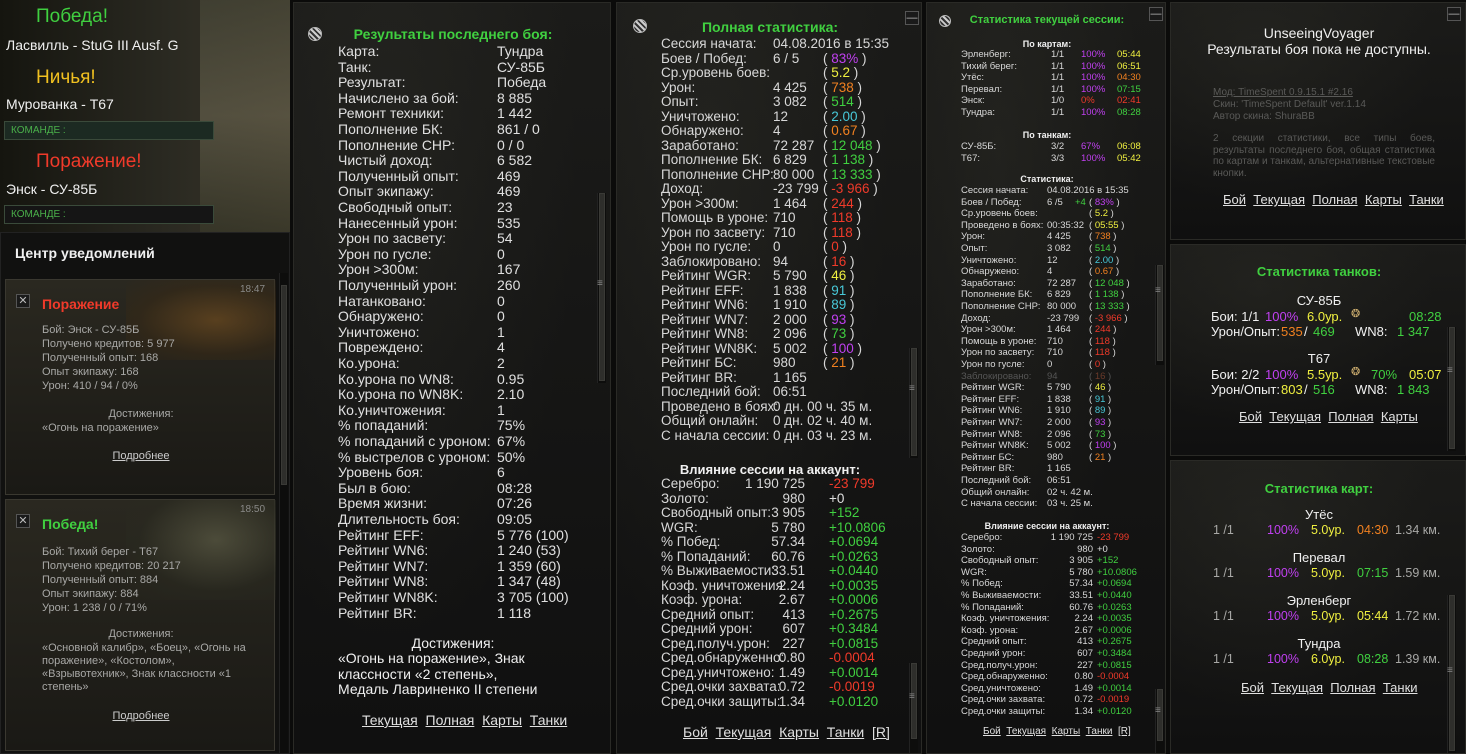  Describe the element at coordinates (1114, 711) in the screenshot. I see `session-influence-delta: +0.0120` at that location.